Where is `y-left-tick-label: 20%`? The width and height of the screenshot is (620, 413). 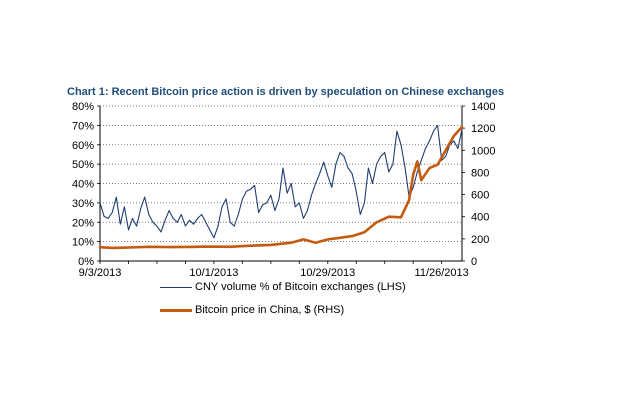
y-left-tick-label: 20% is located at coordinates (83, 223).